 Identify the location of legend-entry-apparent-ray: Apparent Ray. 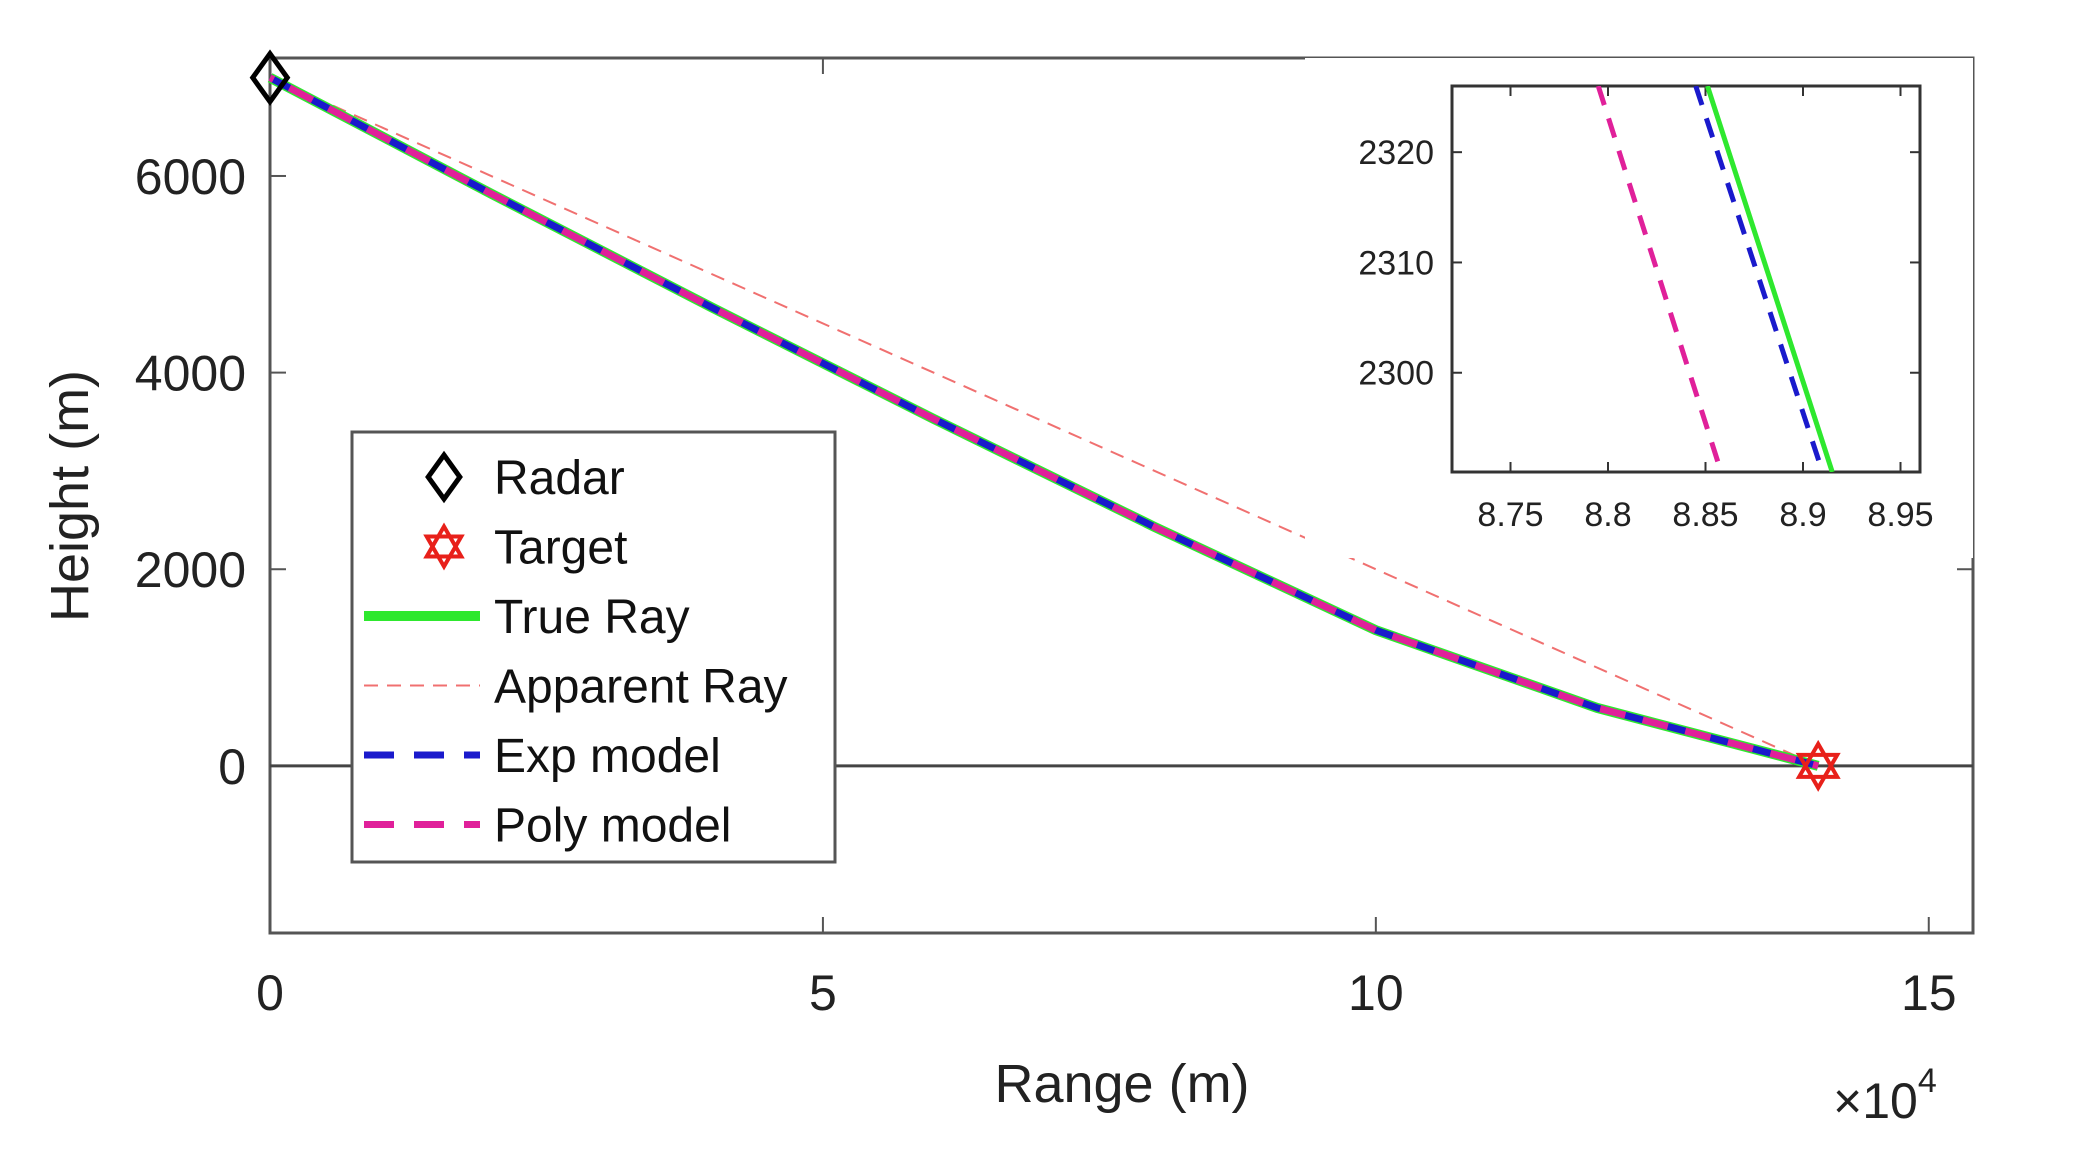
(576, 687).